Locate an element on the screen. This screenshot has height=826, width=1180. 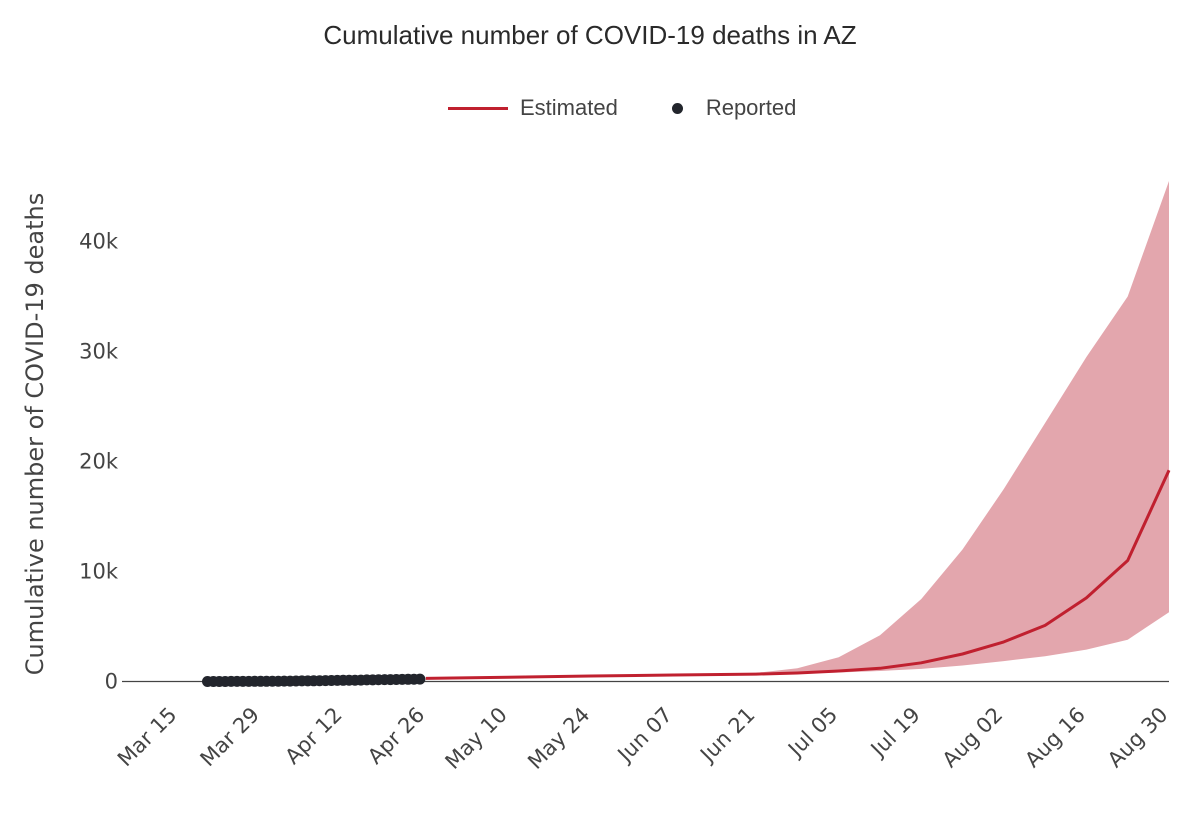
x-tick-label: Apr 12 is located at coordinates (313, 736).